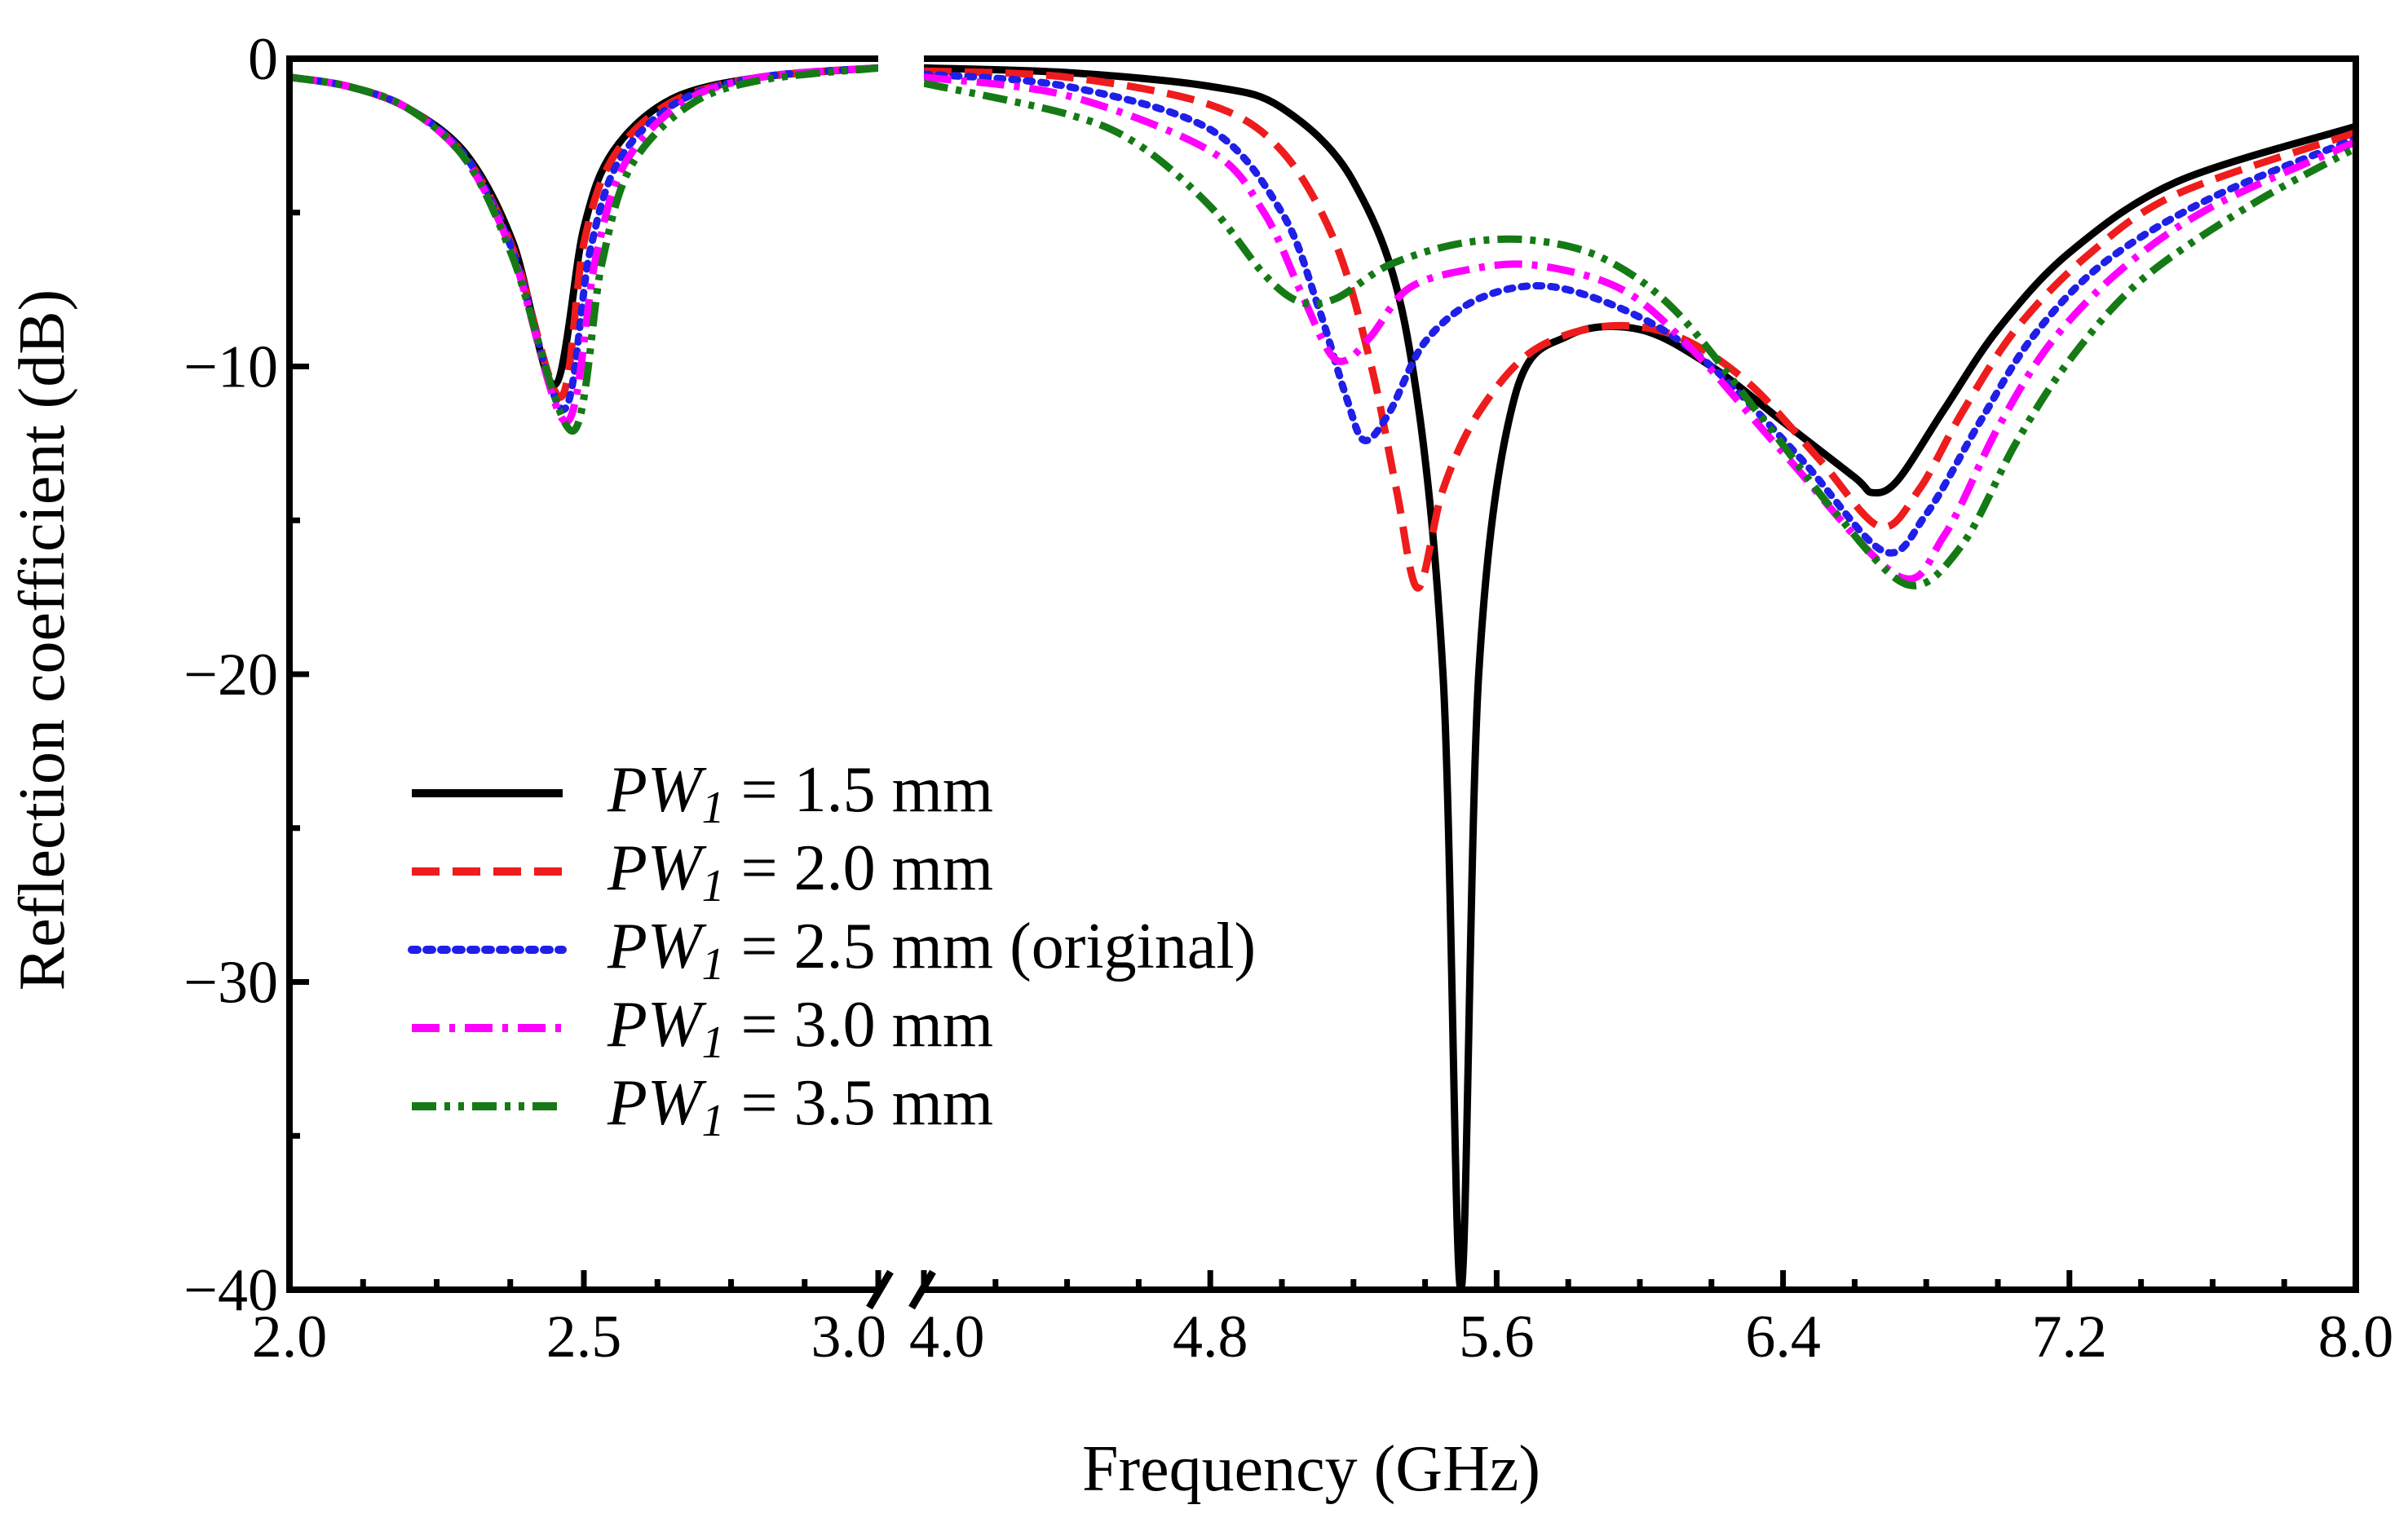 This screenshot has width=2408, height=1518. Describe the element at coordinates (2070, 1337) in the screenshot. I see `x-tick-label: 7.2` at that location.